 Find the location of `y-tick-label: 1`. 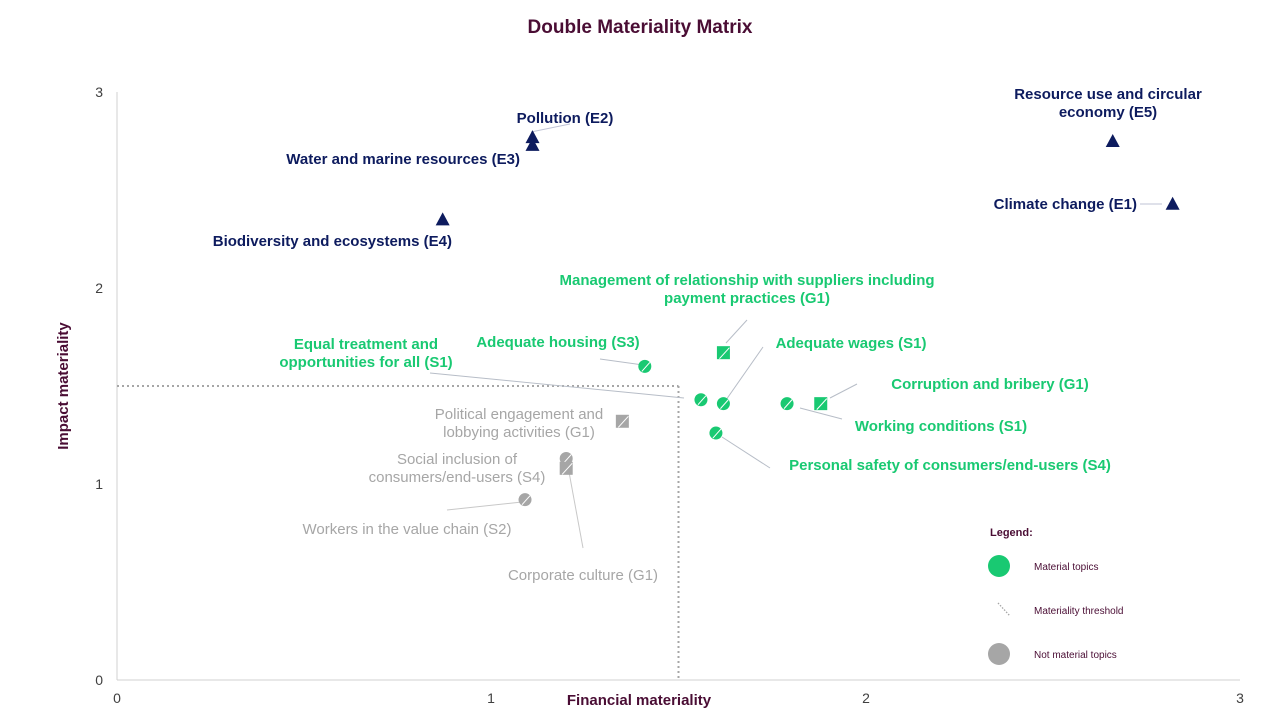

y-tick-label: 1 is located at coordinates (99, 484).